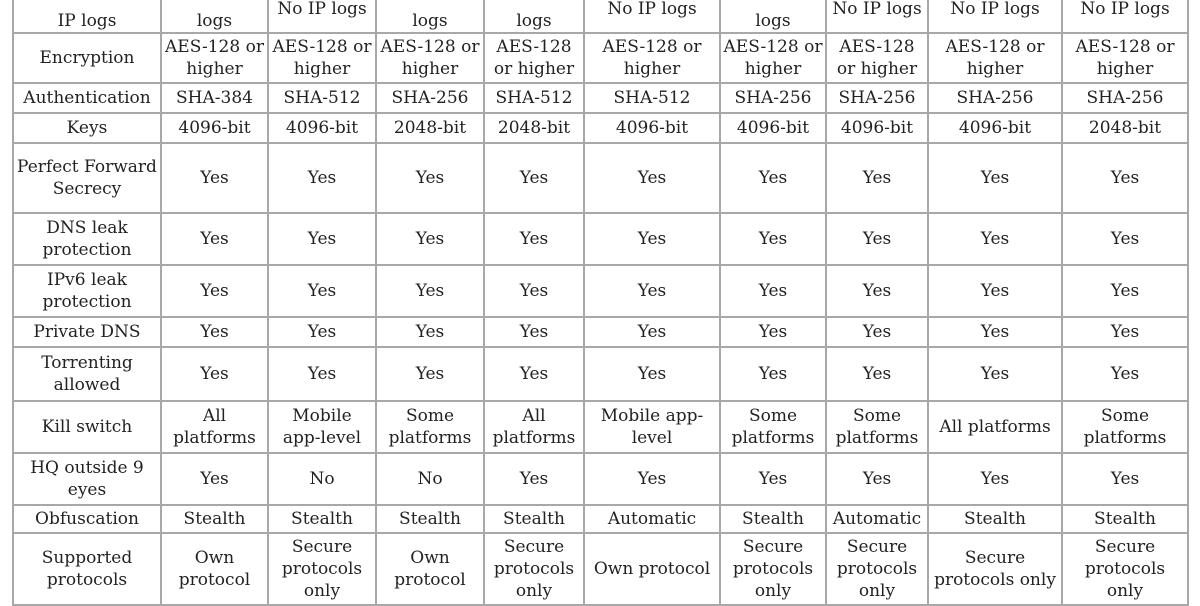 This screenshot has height=606, width=1200. Describe the element at coordinates (87, 479) in the screenshot. I see `row-label: HQ outside 9 eyes` at that location.